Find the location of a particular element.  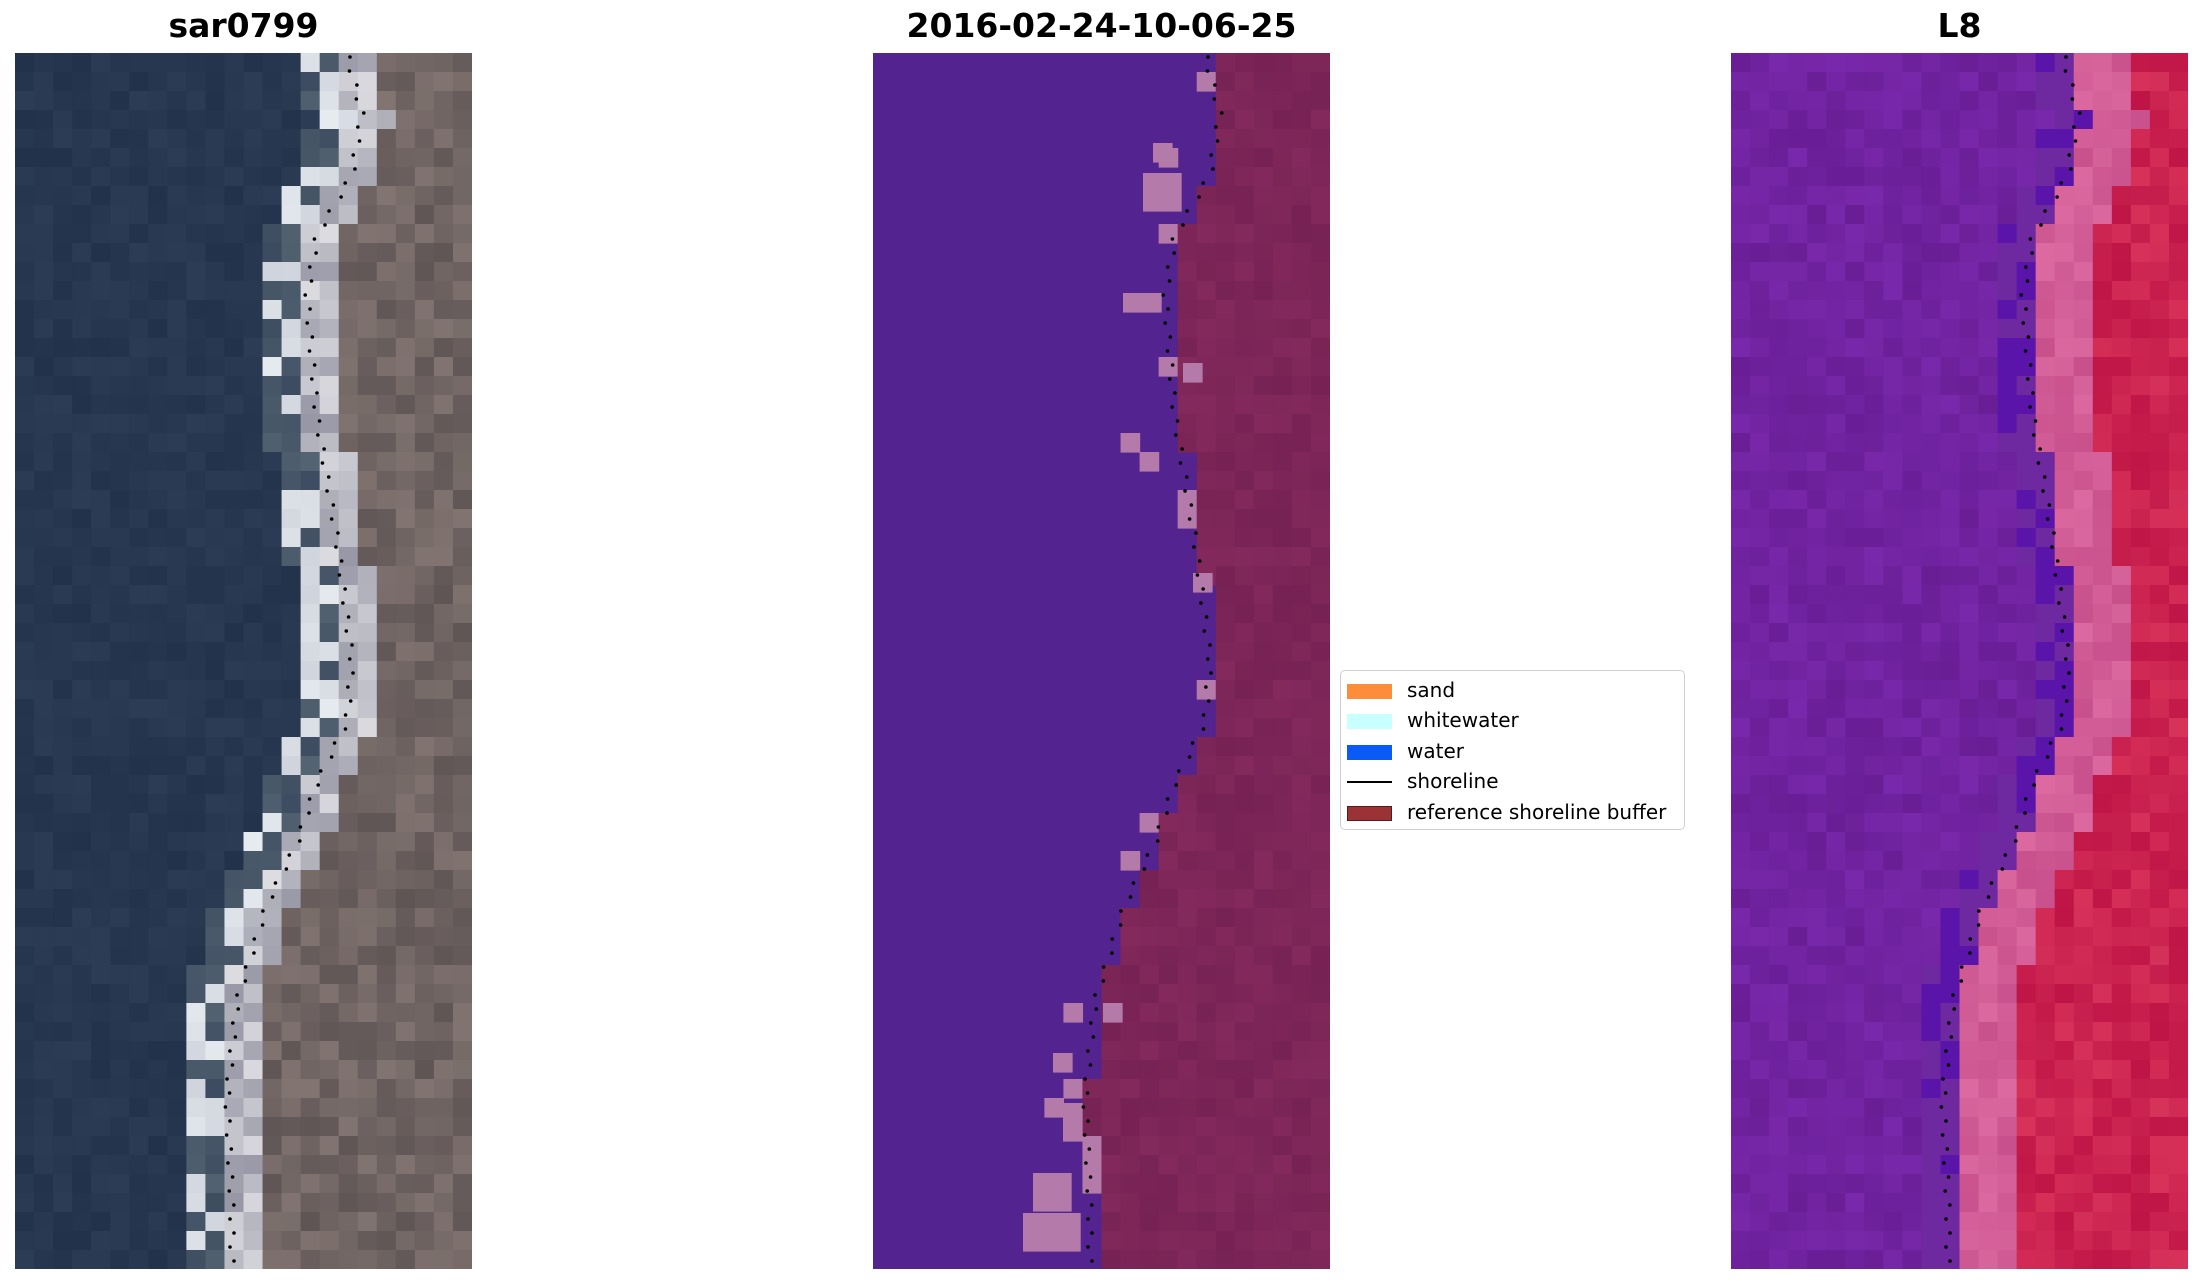

sand-class-pixel is located at coordinates (1052, 1232).